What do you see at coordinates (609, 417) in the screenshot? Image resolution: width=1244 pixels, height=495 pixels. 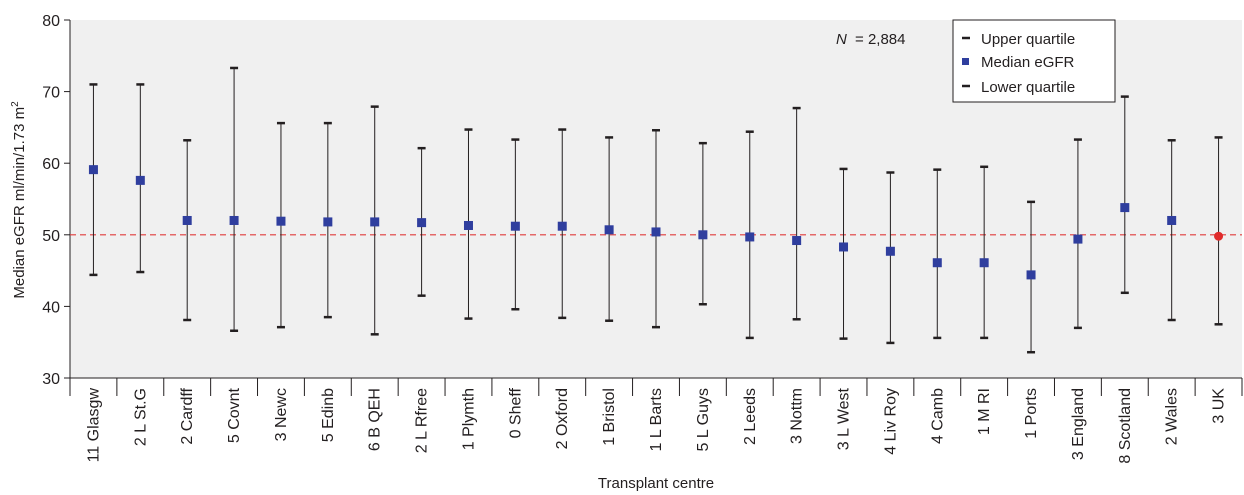 I see `x-tick-label-11: 1 Bristol` at bounding box center [609, 417].